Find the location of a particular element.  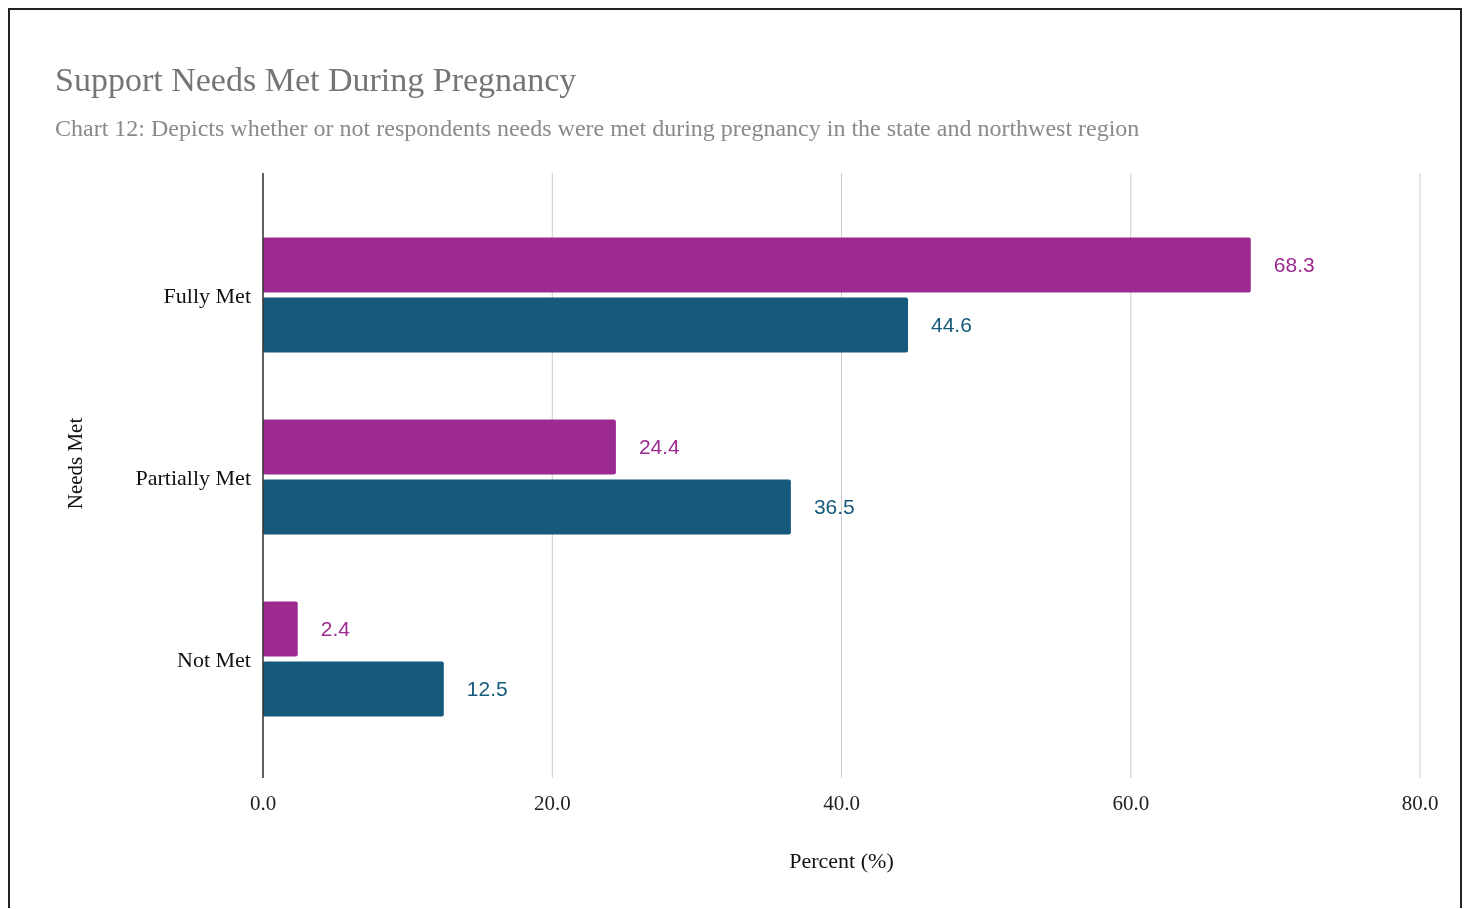

y-tick-label: Fully Met is located at coordinates (207, 295).